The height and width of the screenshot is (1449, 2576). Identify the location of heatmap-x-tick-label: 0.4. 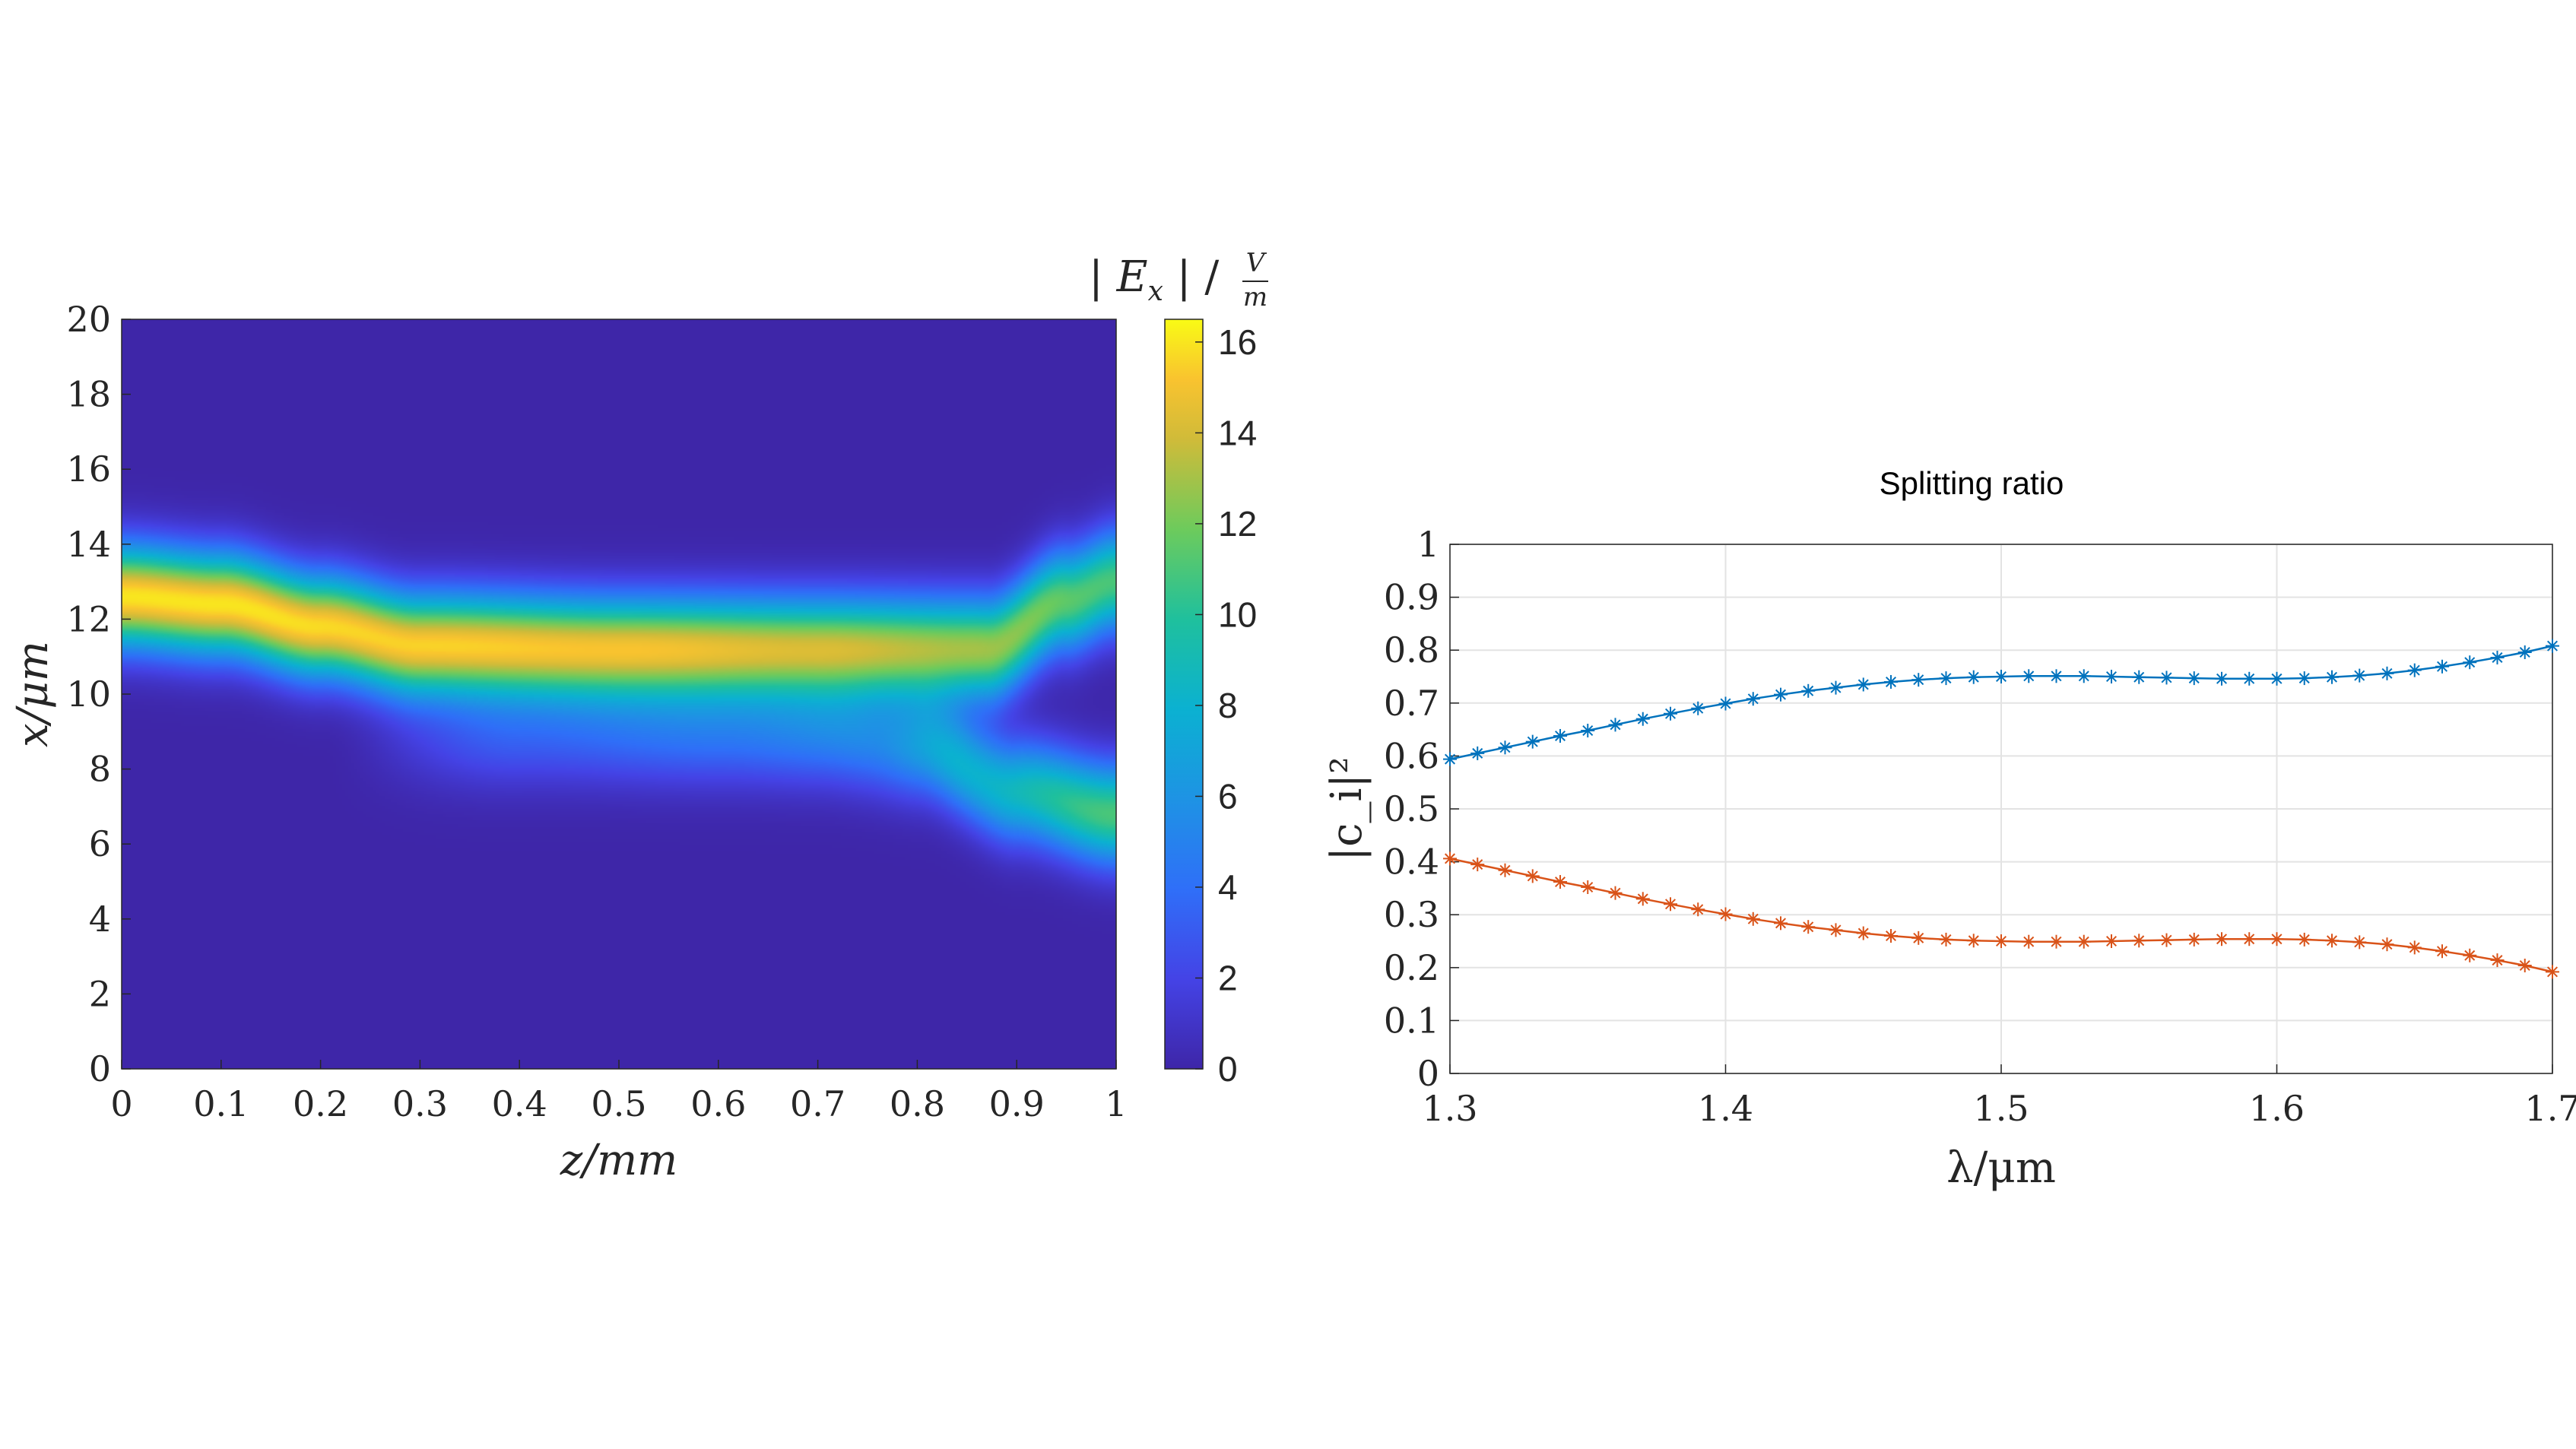
(519, 1103).